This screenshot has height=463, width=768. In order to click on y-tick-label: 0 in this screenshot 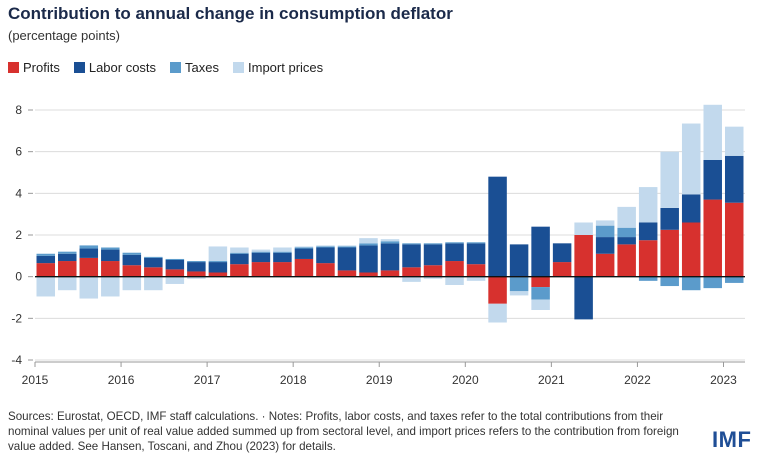, I will do `click(18, 277)`.